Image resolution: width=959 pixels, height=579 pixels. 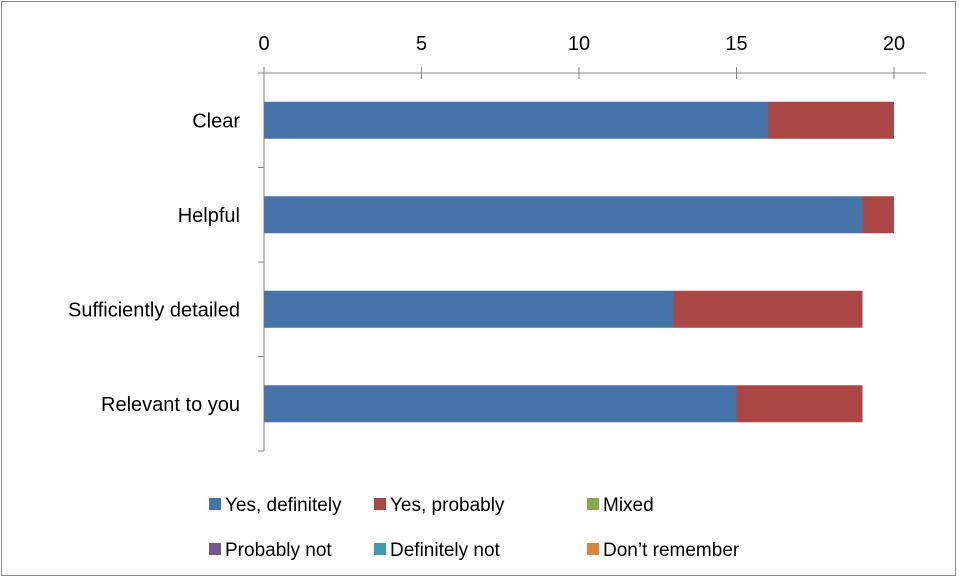 What do you see at coordinates (878, 215) in the screenshot?
I see `bar-yes-probably-helpful` at bounding box center [878, 215].